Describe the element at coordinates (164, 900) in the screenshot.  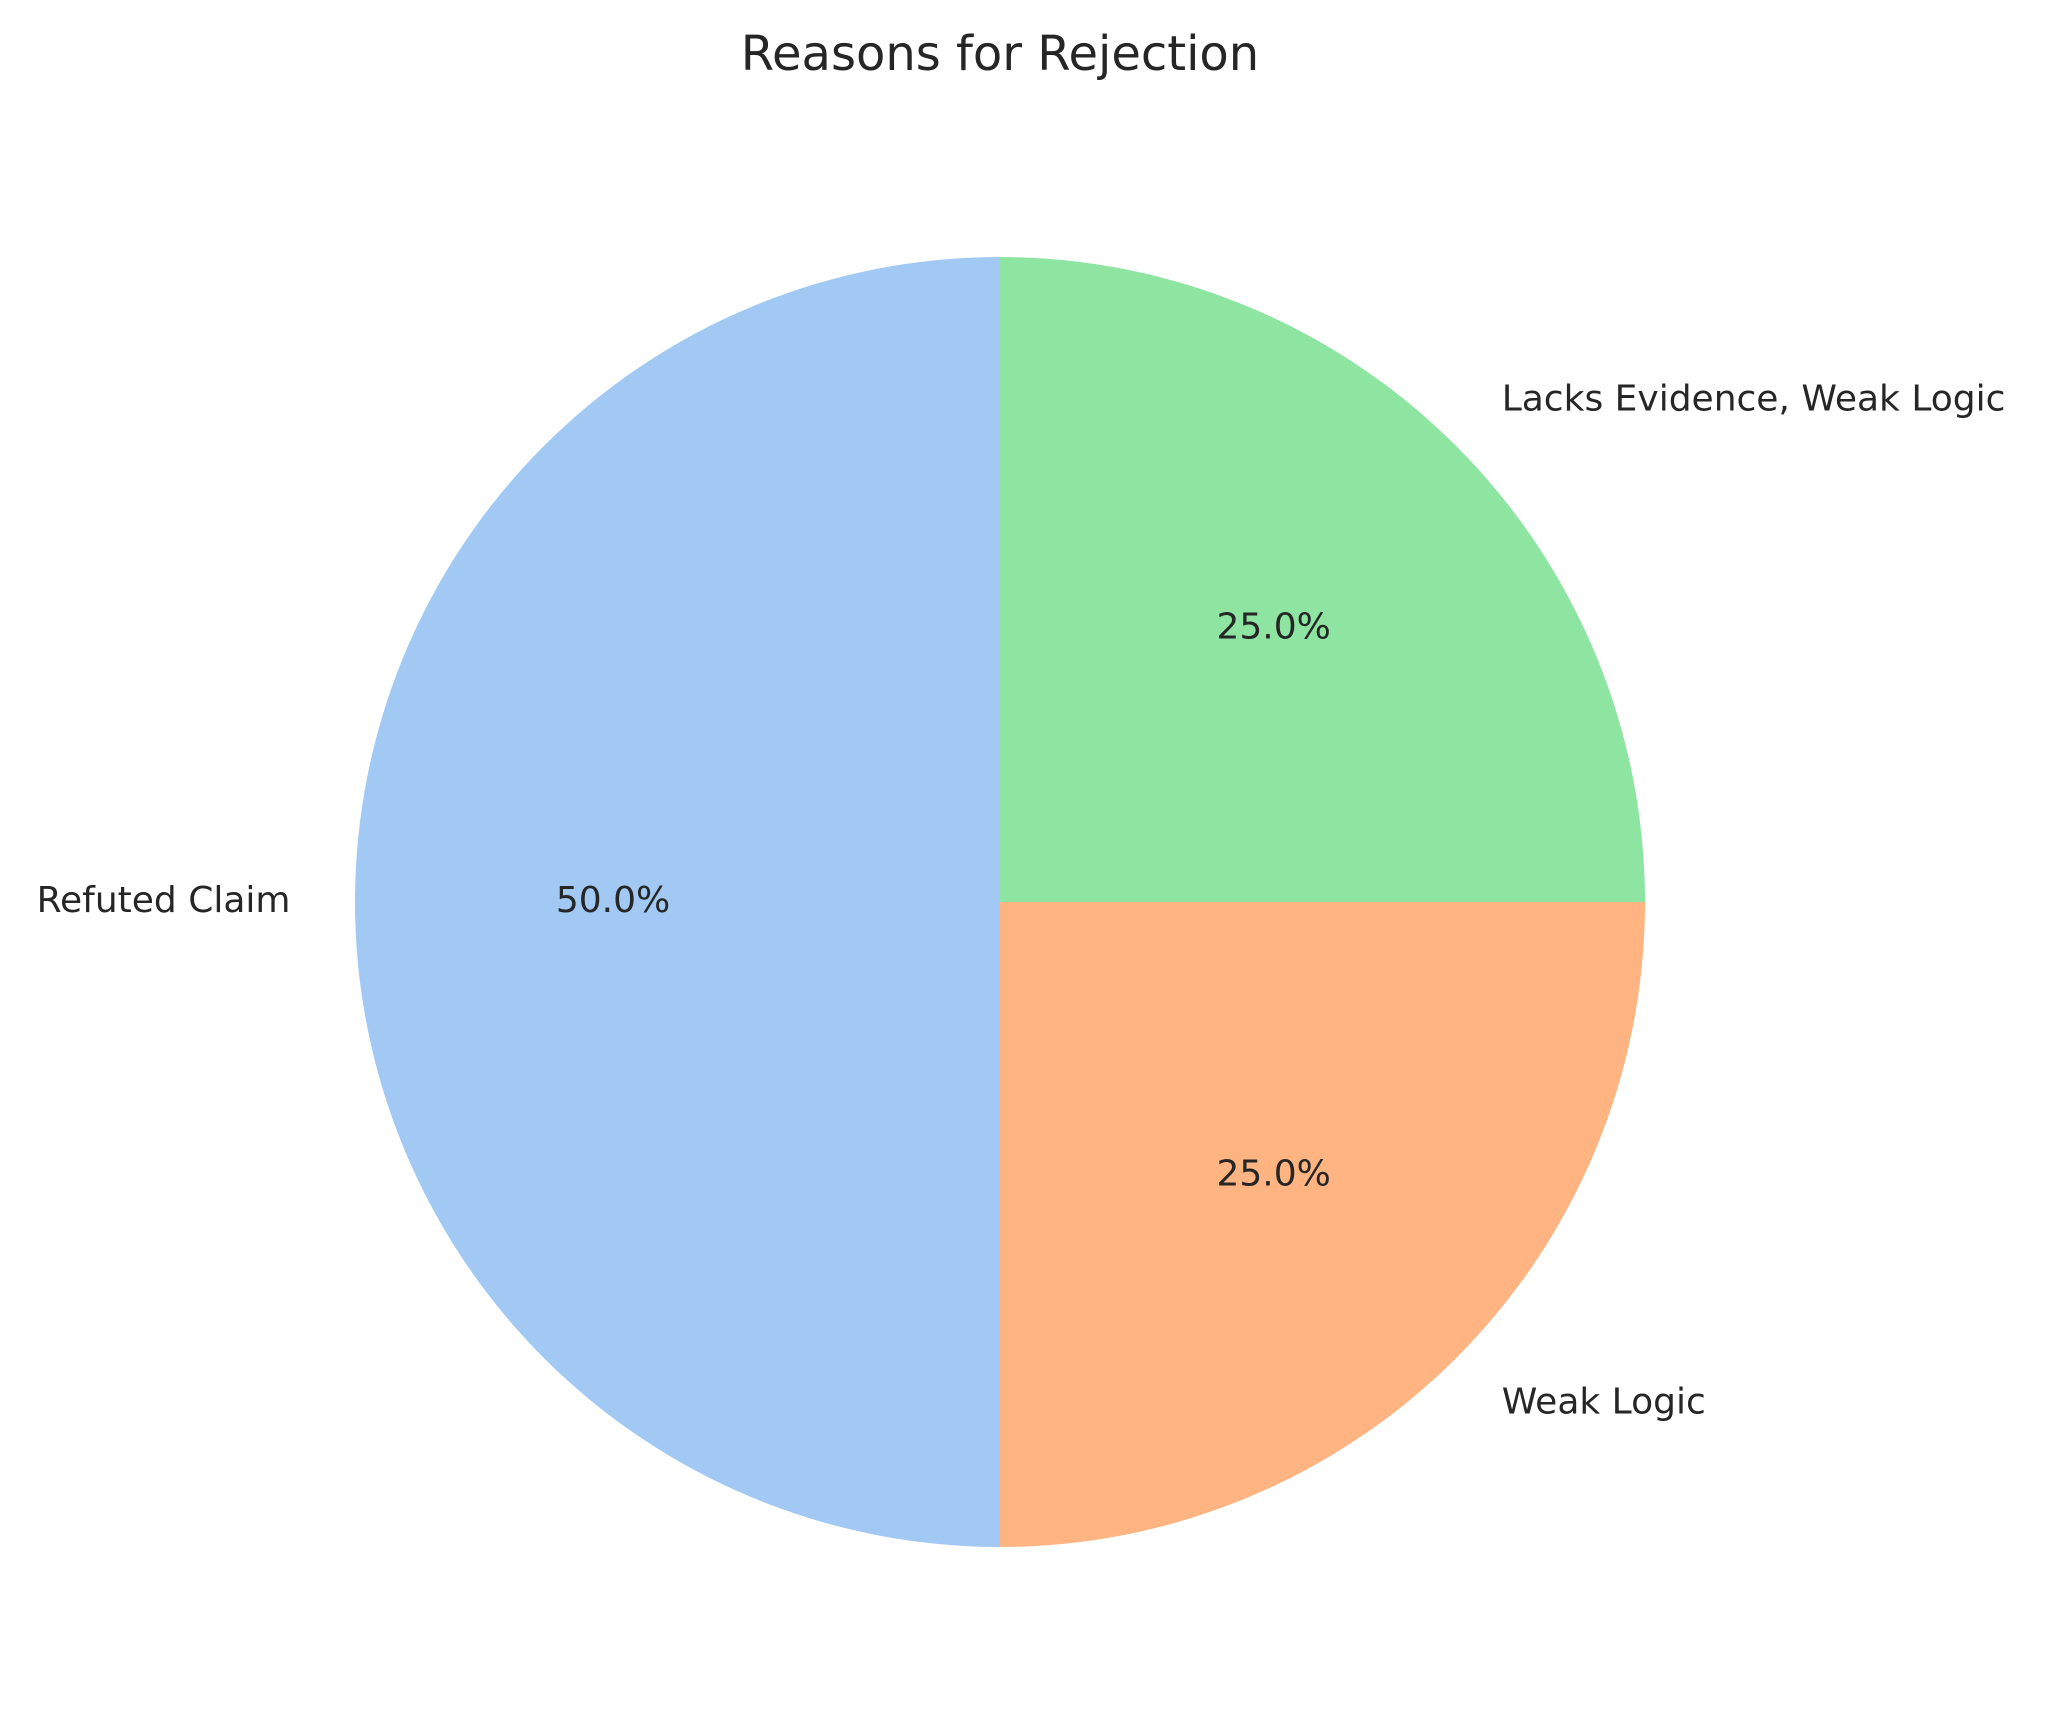
I see `slice-label: Refuted Claim` at that location.